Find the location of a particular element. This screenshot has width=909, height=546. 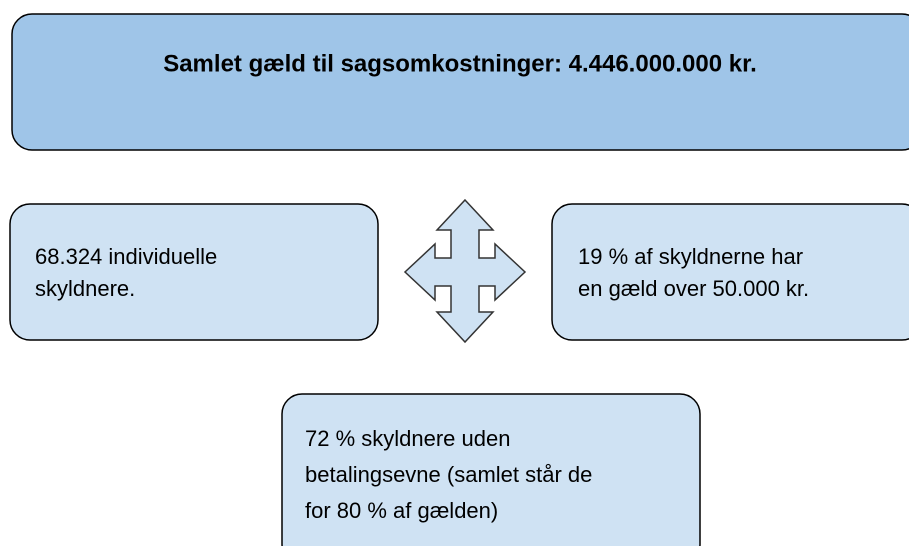

box-text-line: 68.324 individuelle is located at coordinates (126, 256).